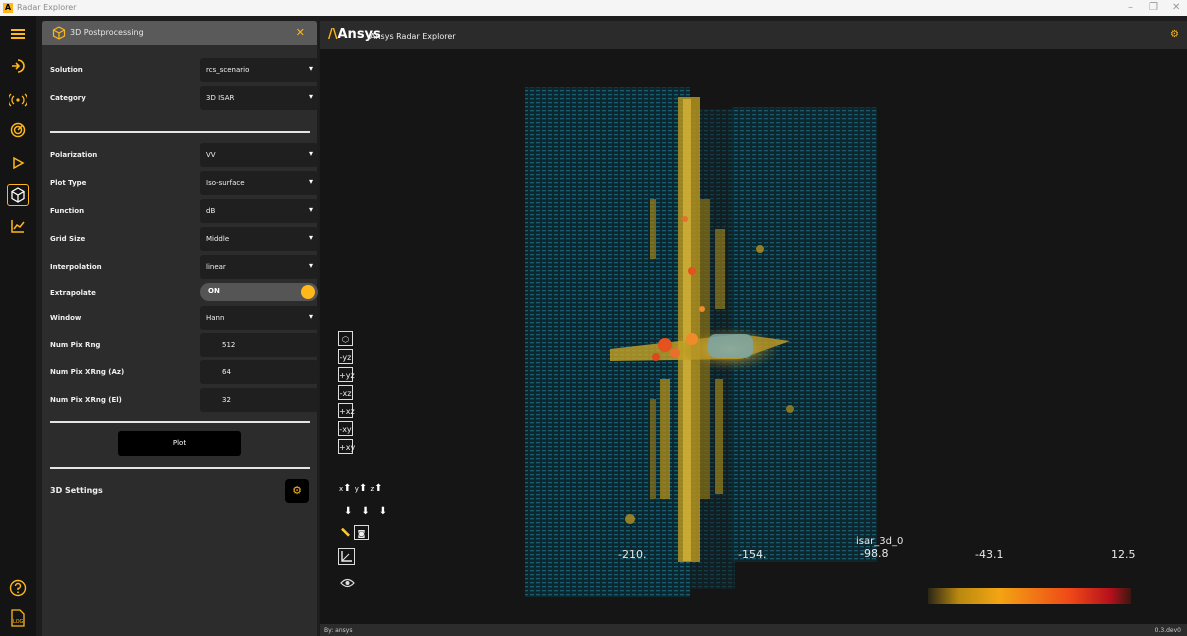  Describe the element at coordinates (259, 345) in the screenshot. I see `num-pix-rng-input: 512` at that location.